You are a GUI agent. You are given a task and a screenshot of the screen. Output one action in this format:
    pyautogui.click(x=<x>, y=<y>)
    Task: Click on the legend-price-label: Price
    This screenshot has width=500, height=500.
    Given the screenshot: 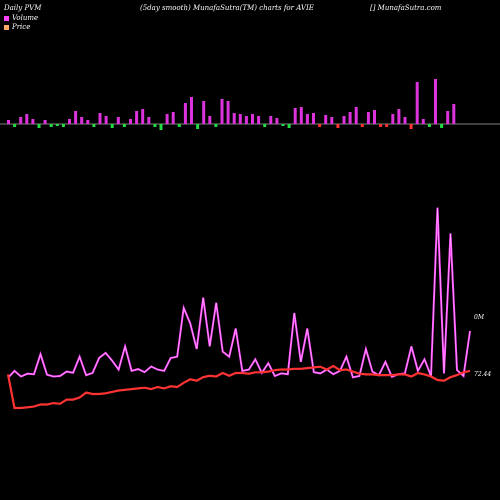 What is the action you would take?
    pyautogui.click(x=21, y=27)
    